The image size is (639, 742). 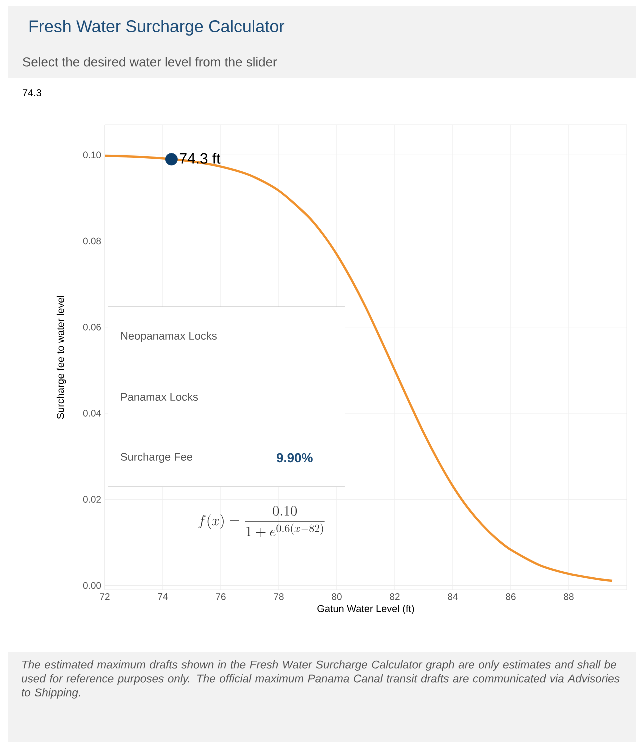 I want to click on x-tick-label: 88, so click(x=569, y=597).